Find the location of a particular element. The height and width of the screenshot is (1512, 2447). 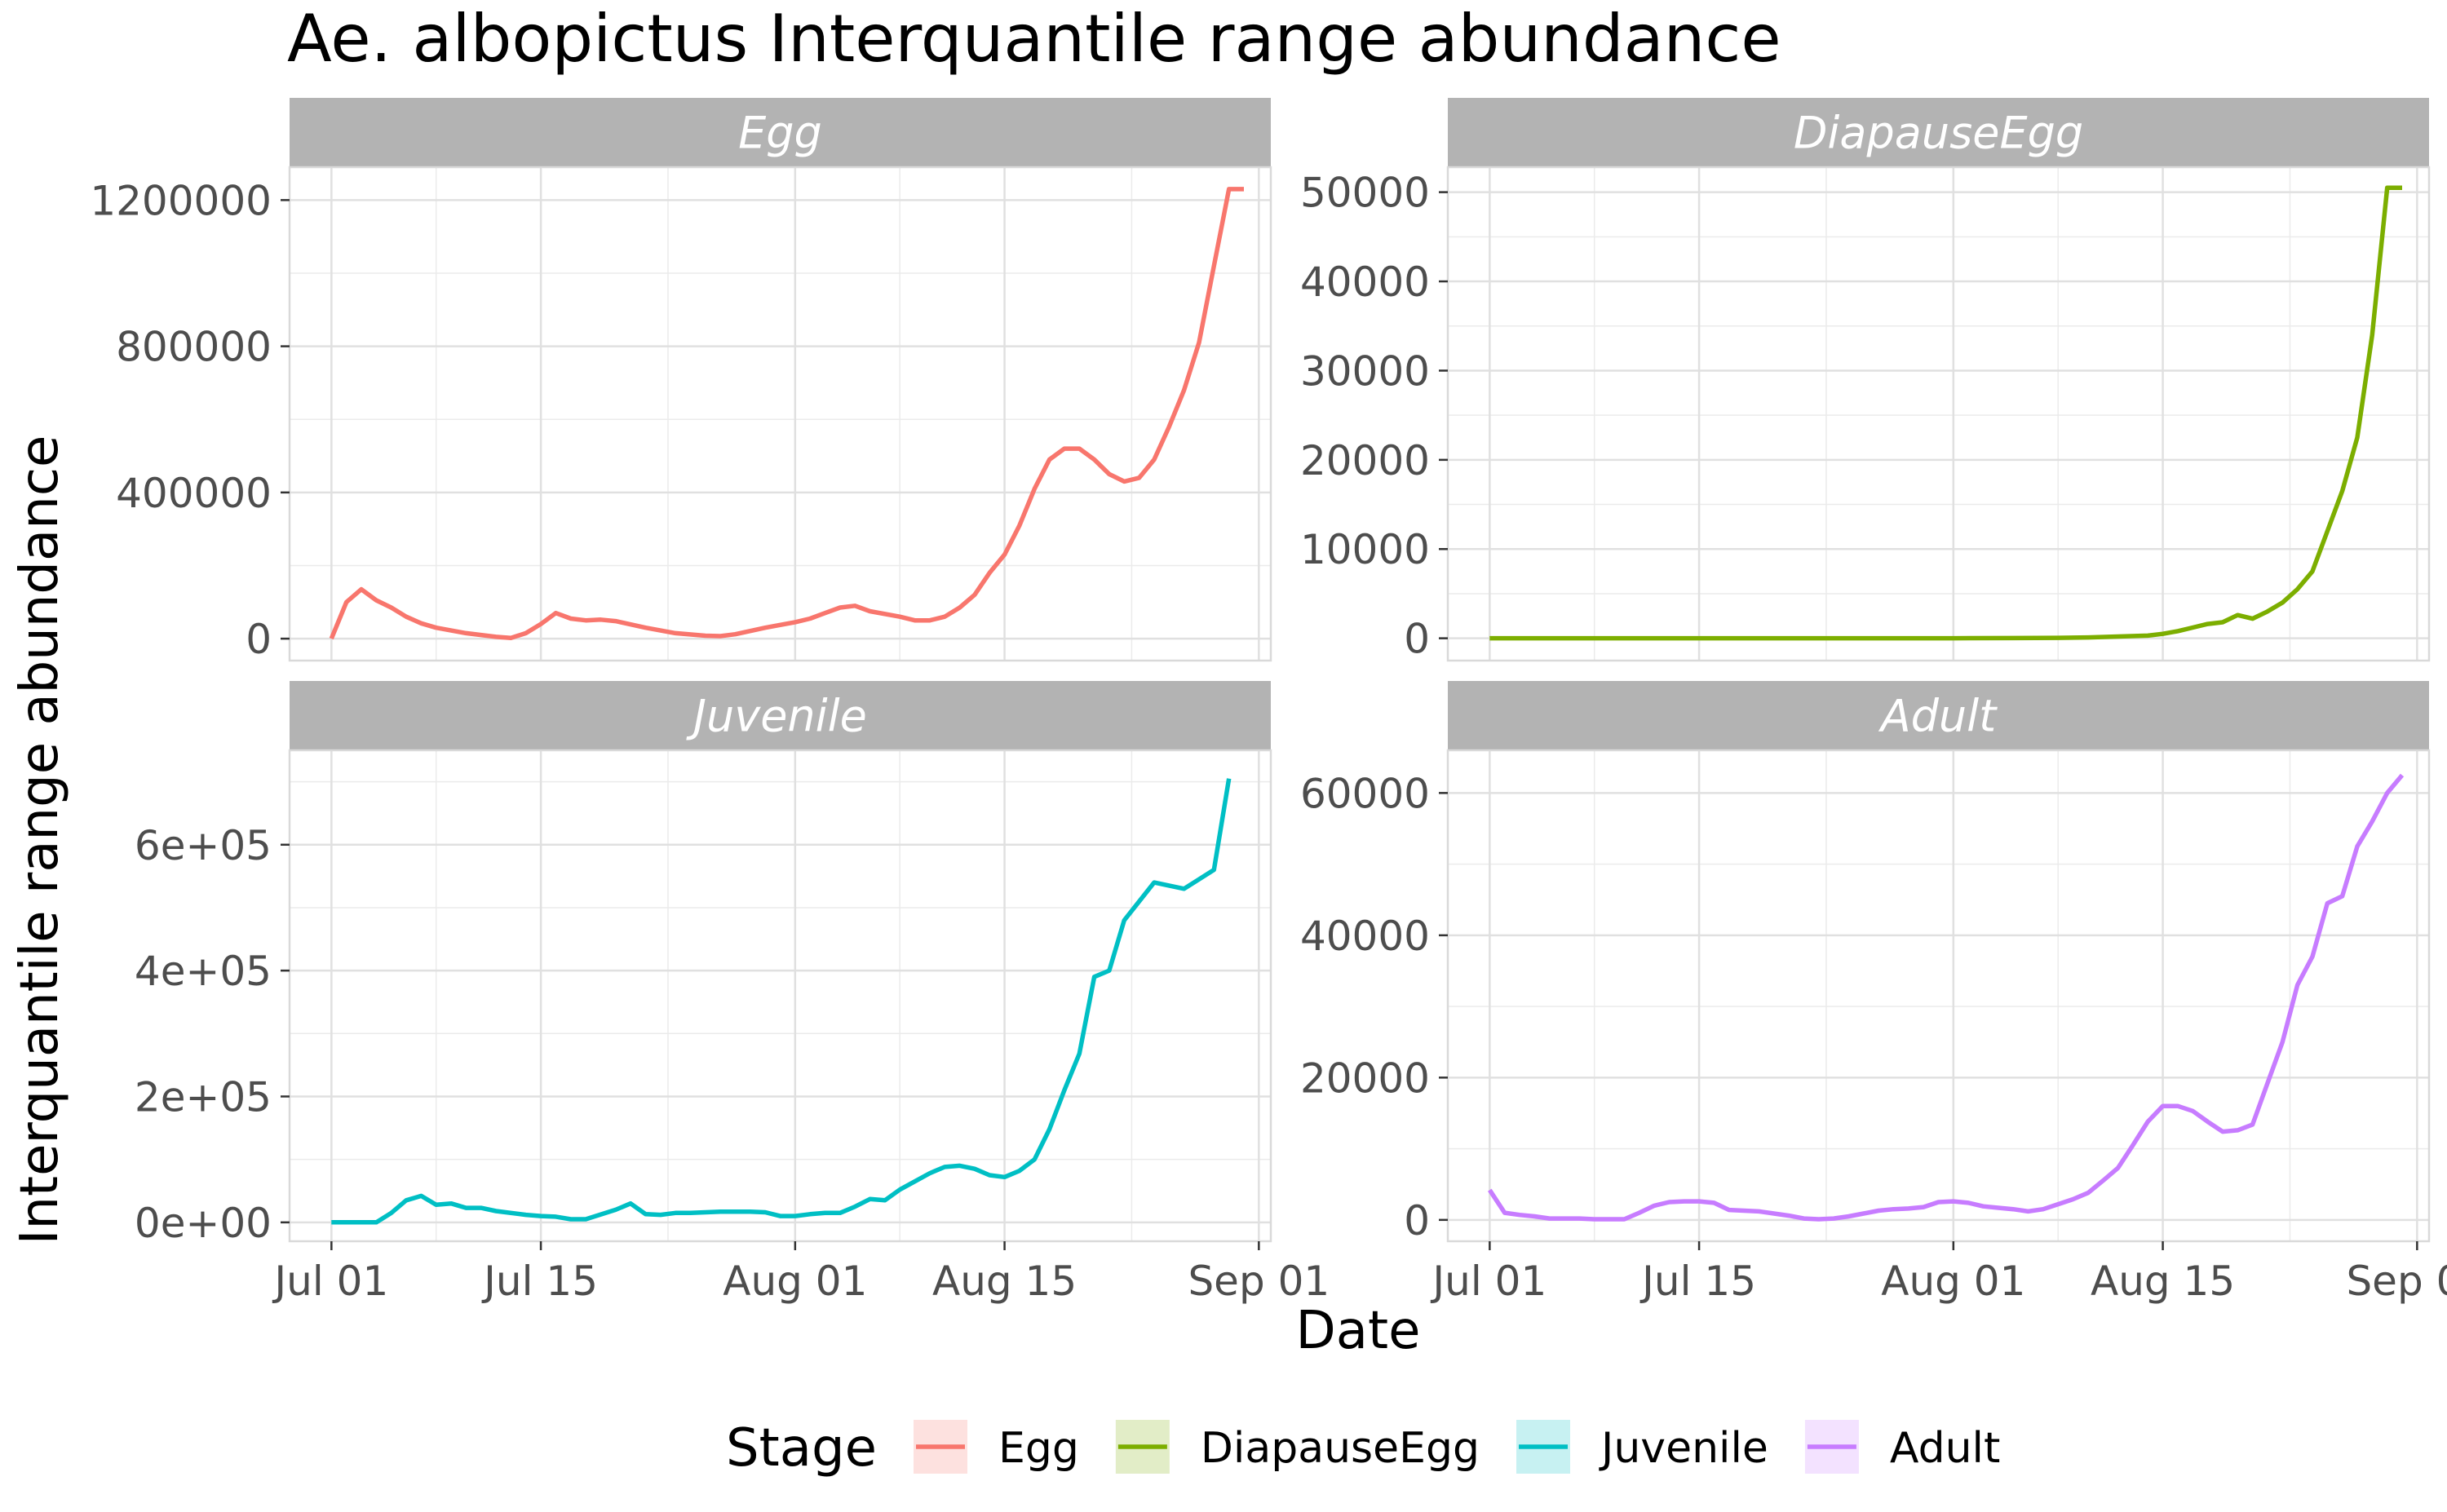

y-tick-label: 2e+05 is located at coordinates (203, 1097).